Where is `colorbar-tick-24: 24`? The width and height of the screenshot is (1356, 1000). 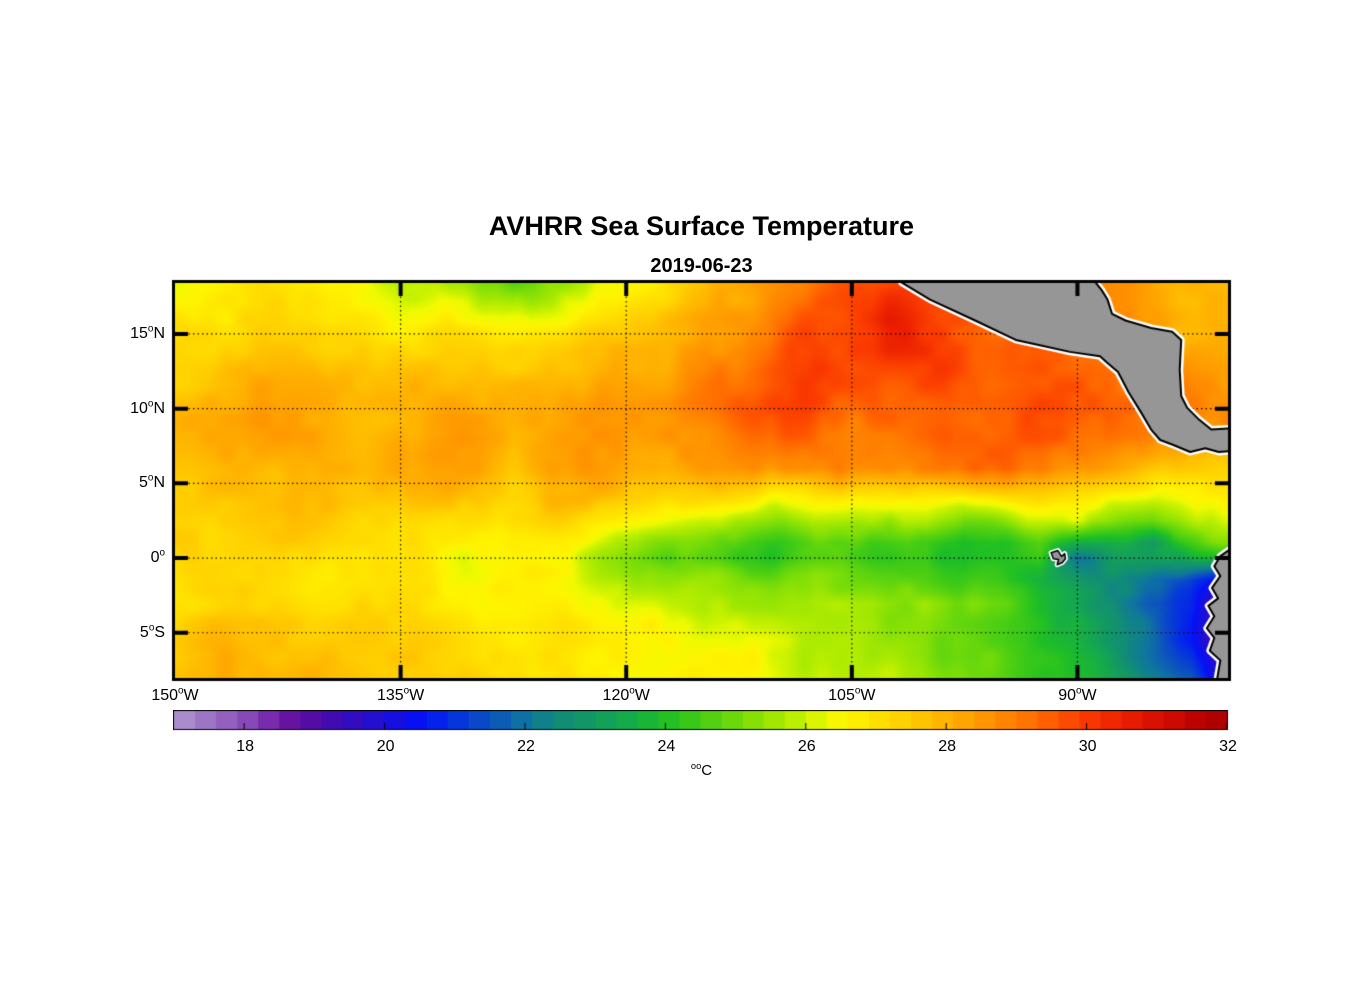 colorbar-tick-24: 24 is located at coordinates (666, 746).